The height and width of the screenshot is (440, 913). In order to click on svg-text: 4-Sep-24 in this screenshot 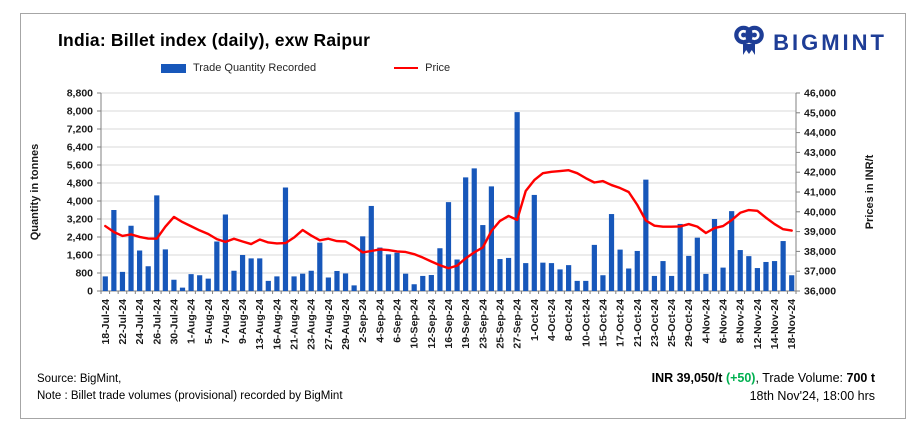, I will do `click(380, 321)`.